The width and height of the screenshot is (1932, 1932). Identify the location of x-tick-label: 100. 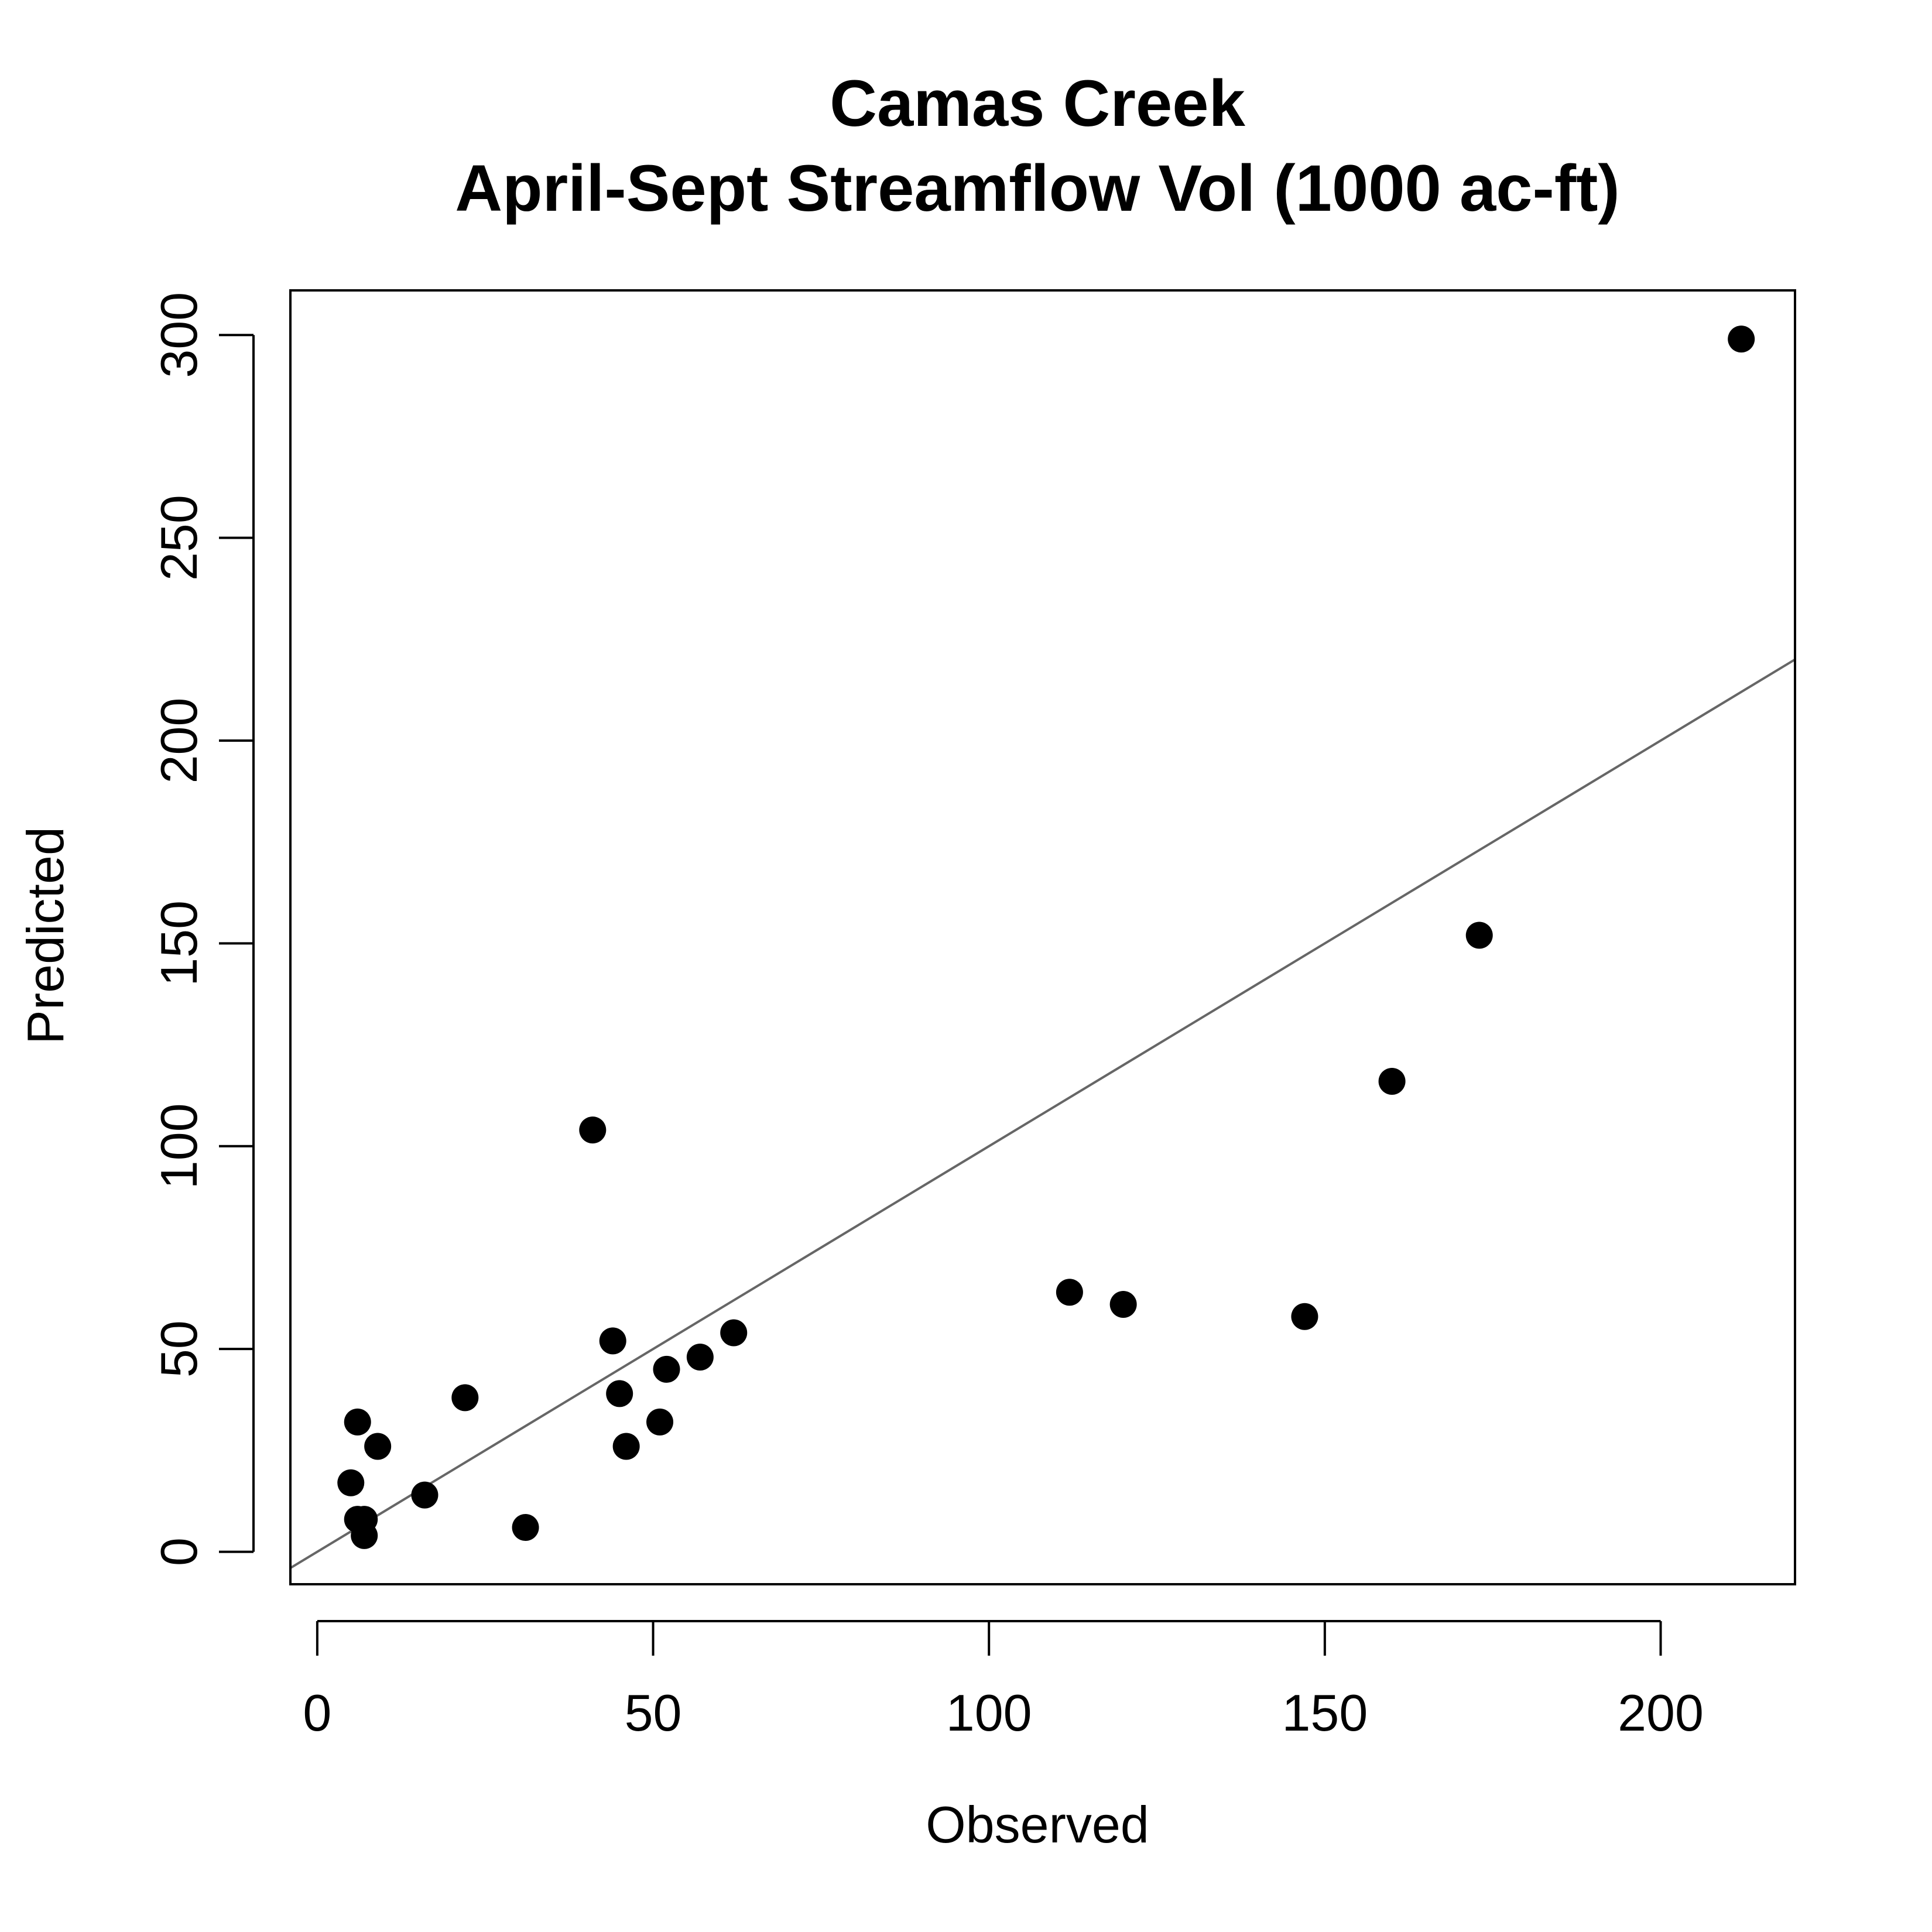
(989, 1713).